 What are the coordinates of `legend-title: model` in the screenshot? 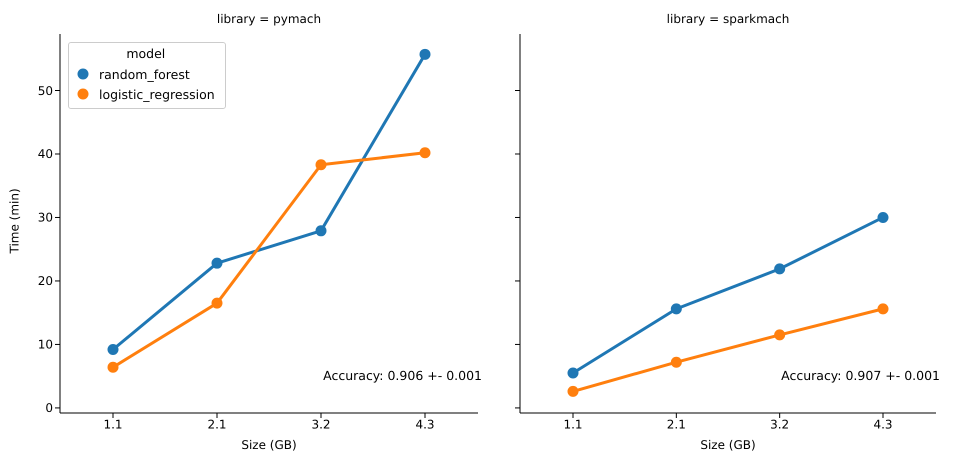 It's located at (145, 53).